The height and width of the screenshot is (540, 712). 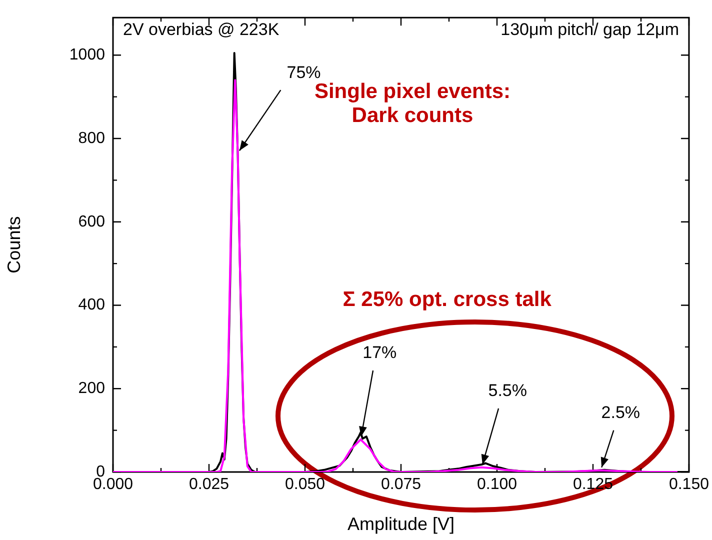 What do you see at coordinates (620, 413) in the screenshot?
I see `annotation: 2.5%` at bounding box center [620, 413].